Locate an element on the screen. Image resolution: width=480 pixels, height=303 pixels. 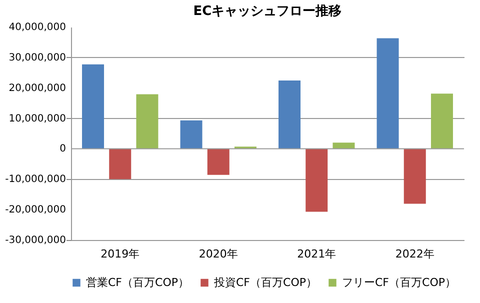
y-tick-label: 0 is located at coordinates (63, 149).